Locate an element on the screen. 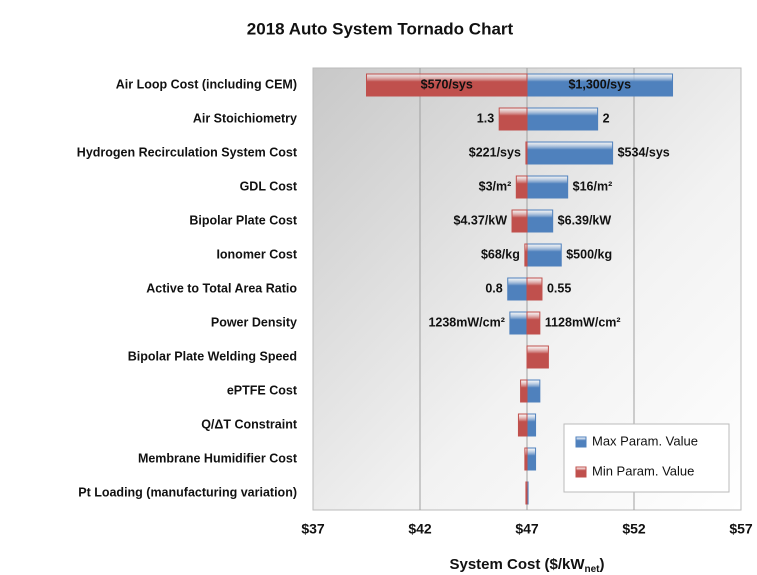 The image size is (757, 575). x-label-sub: net is located at coordinates (593, 569).